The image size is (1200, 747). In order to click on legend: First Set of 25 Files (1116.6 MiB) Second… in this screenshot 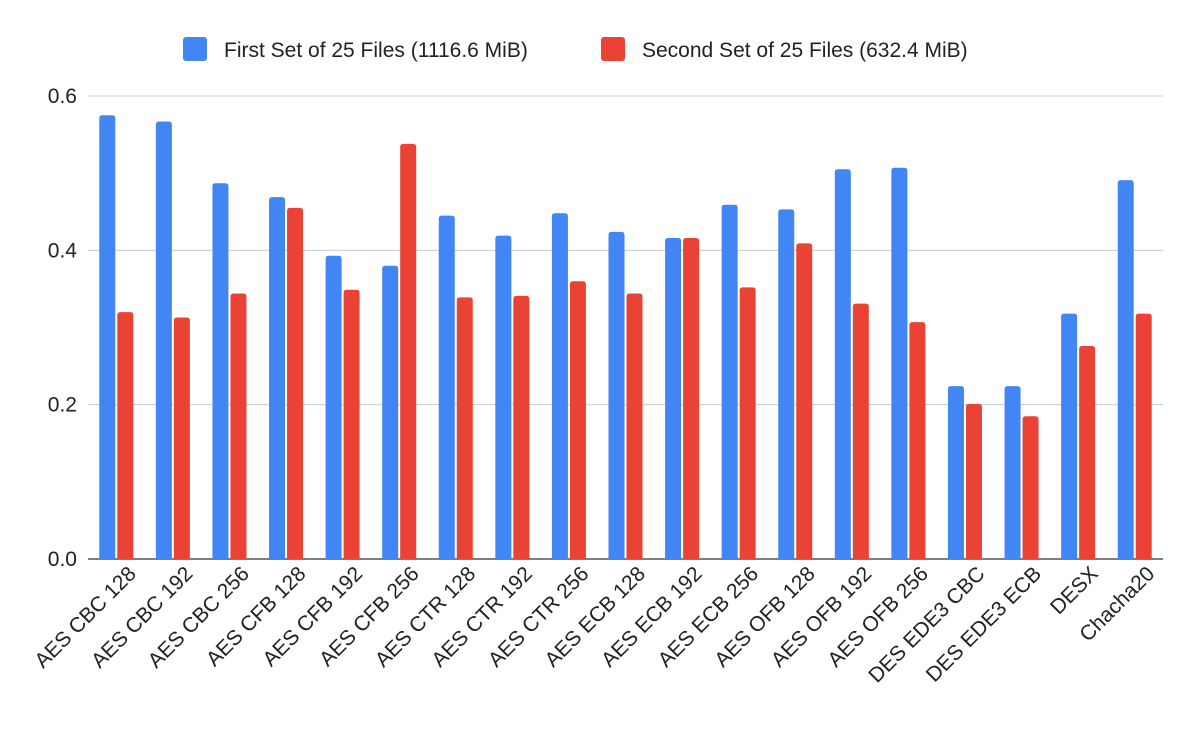, I will do `click(575, 49)`.